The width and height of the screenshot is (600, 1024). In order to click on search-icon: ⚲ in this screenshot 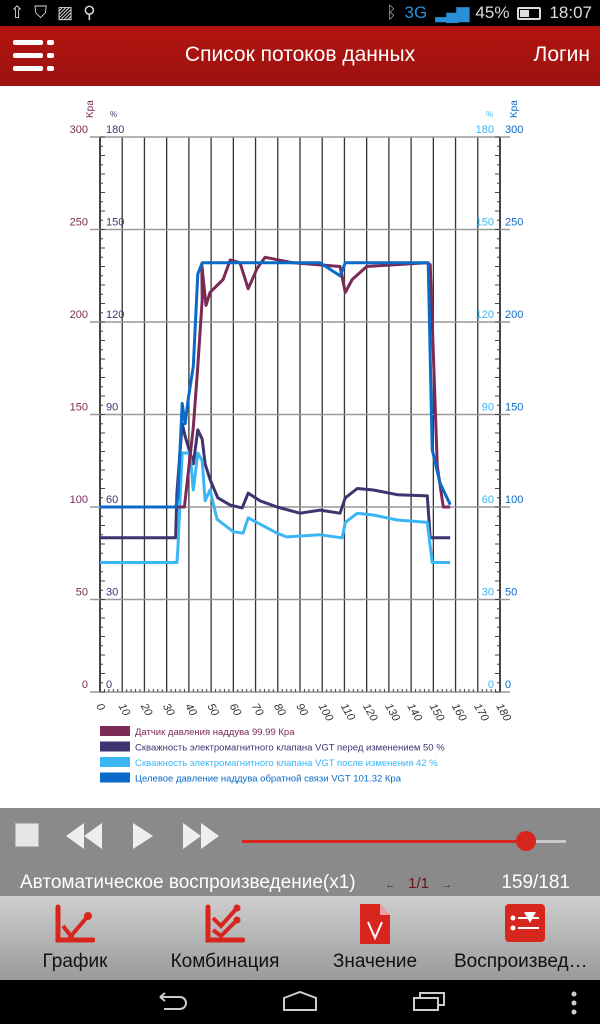, I will do `click(89, 12)`.